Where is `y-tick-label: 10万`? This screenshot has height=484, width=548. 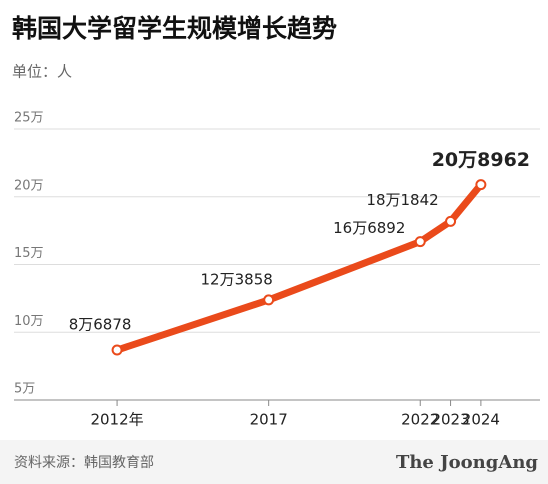
y-tick-label: 10万 is located at coordinates (29, 321).